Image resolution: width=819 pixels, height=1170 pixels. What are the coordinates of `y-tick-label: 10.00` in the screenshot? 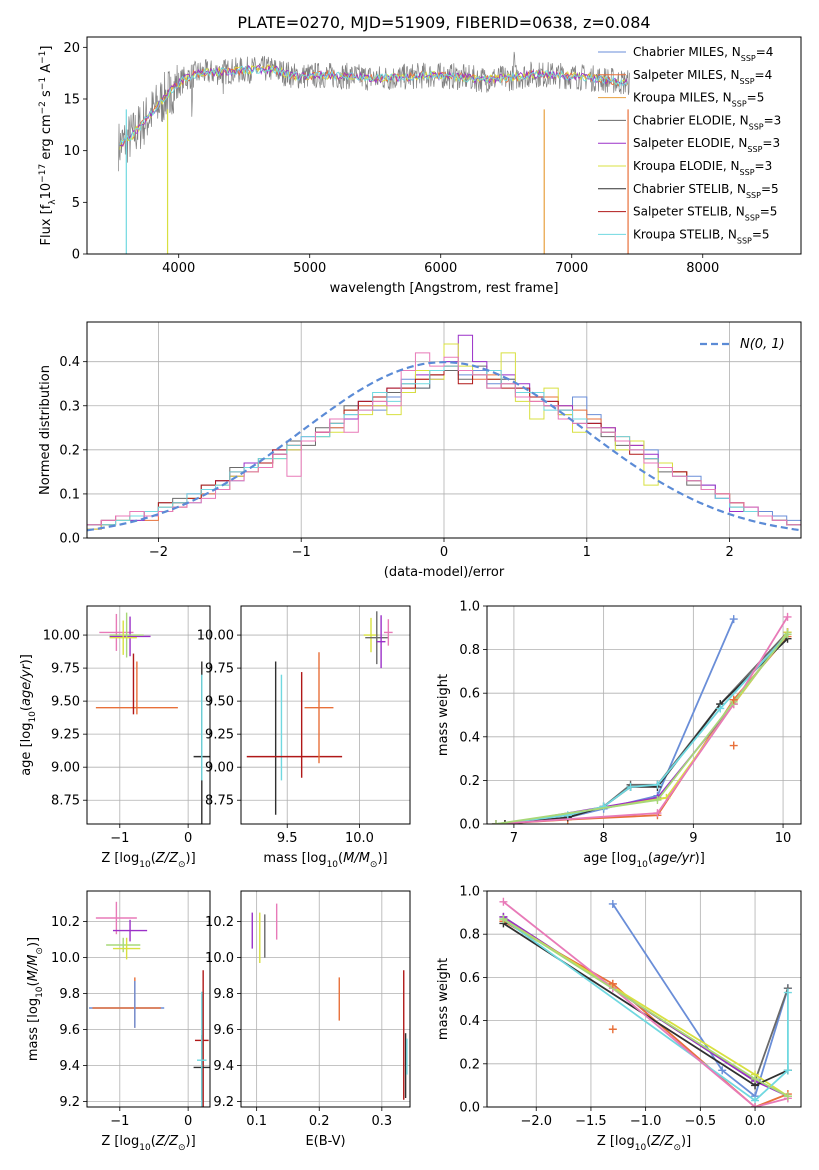 It's located at (61, 636).